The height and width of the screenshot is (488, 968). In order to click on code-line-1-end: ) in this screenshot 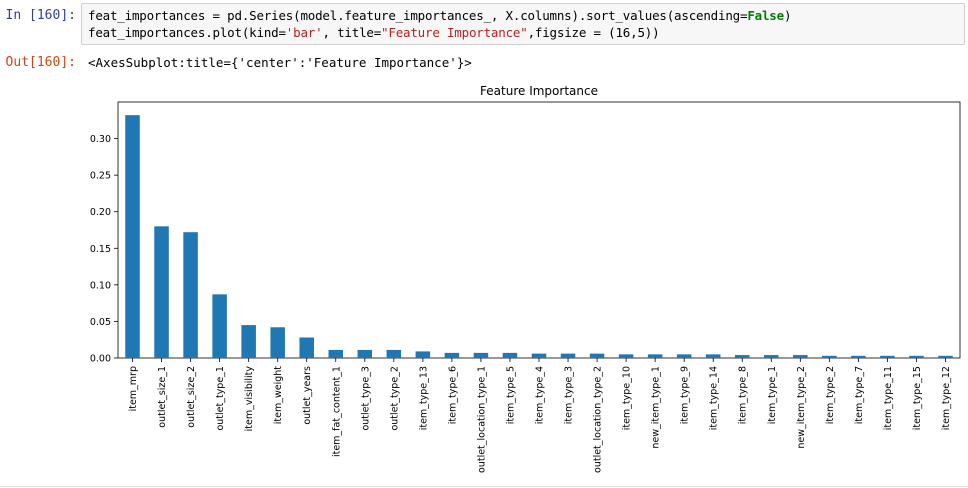, I will do `click(787, 15)`.